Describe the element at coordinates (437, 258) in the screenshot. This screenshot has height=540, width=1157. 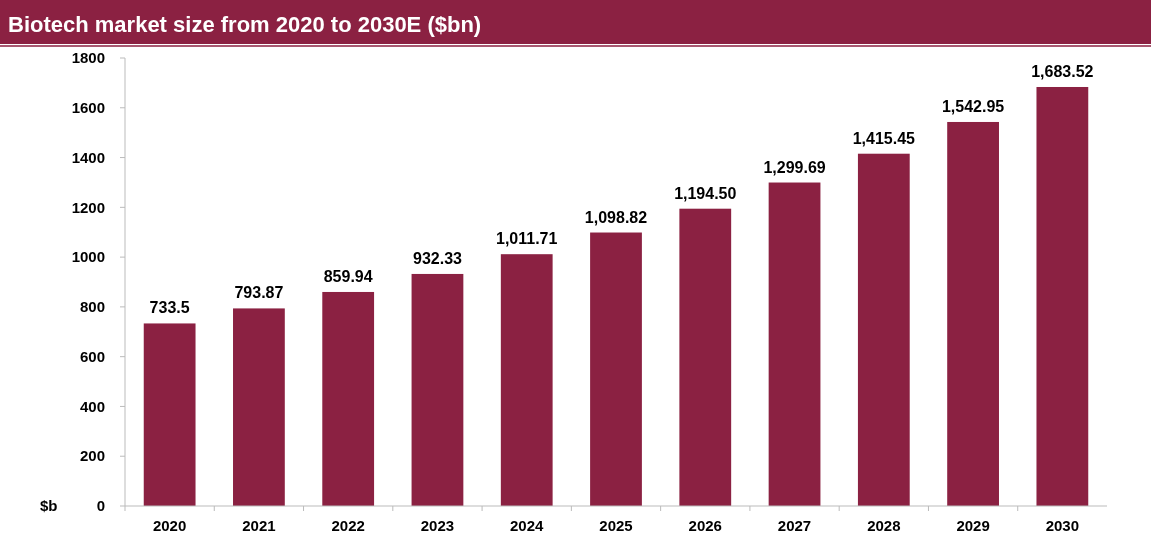
I see `data-label: 932.33` at that location.